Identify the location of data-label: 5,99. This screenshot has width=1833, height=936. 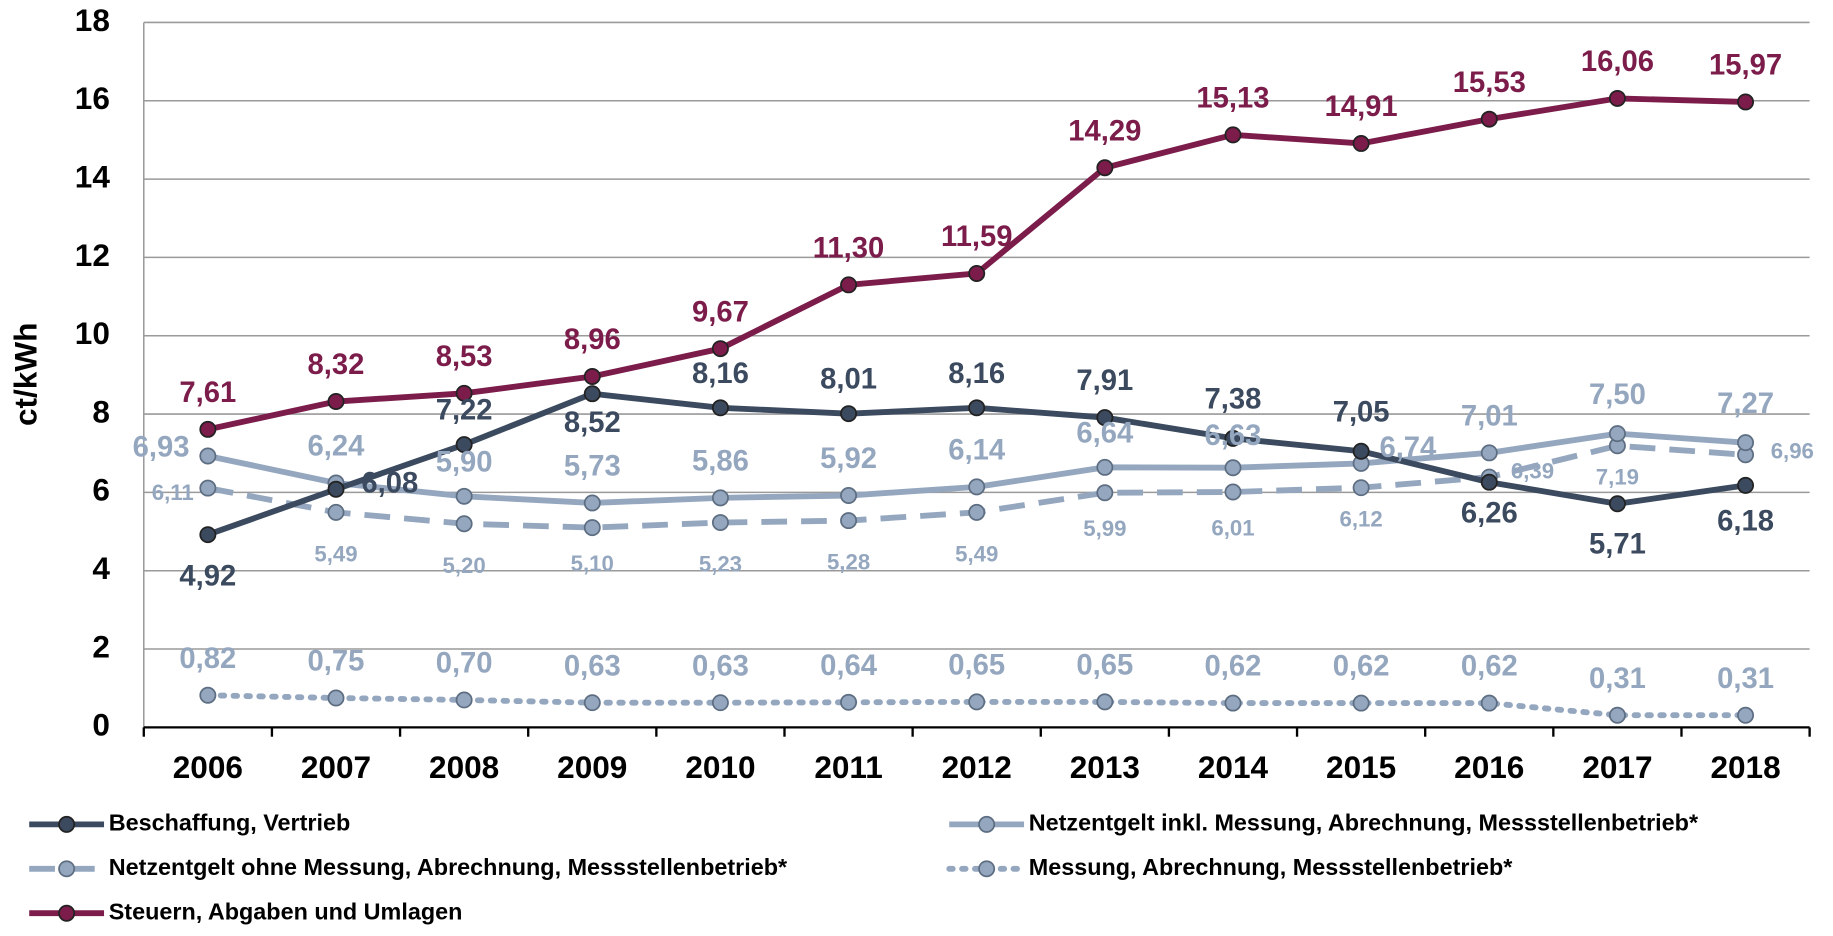
(1104, 528).